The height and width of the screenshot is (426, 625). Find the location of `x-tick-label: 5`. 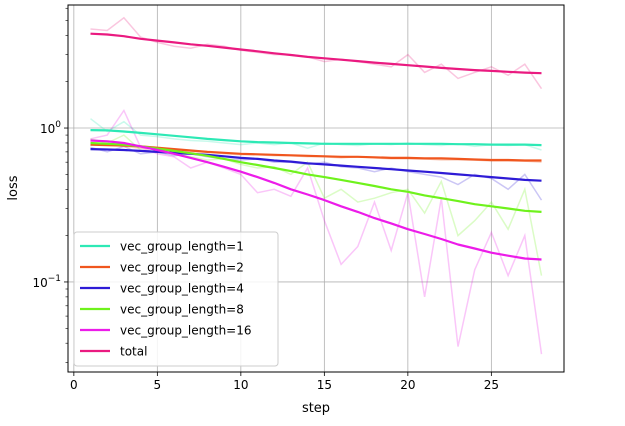

x-tick-label: 5 is located at coordinates (158, 385).